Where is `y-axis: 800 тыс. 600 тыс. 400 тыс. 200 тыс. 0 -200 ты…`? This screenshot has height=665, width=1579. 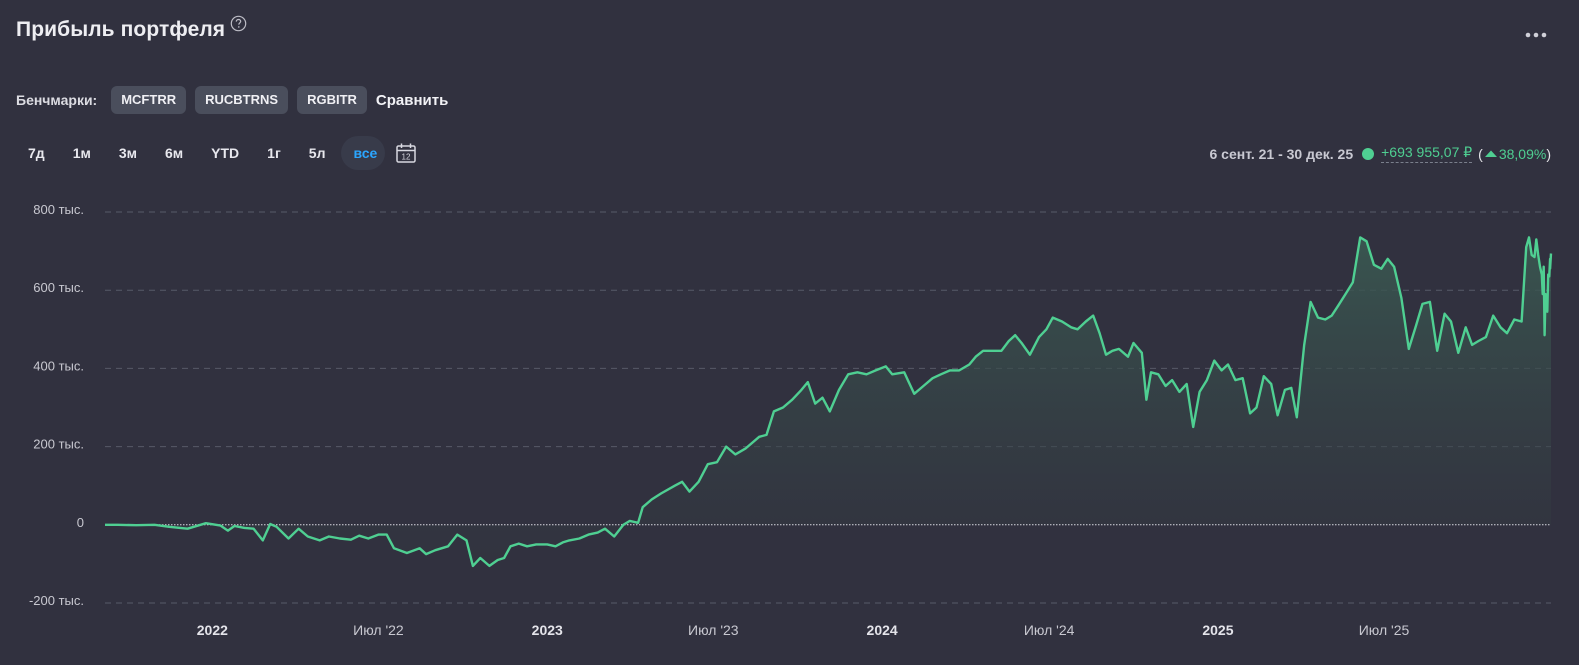
y-axis: 800 тыс. 600 тыс. 400 тыс. 200 тыс. 0 -200 ты… is located at coordinates (56, 405).